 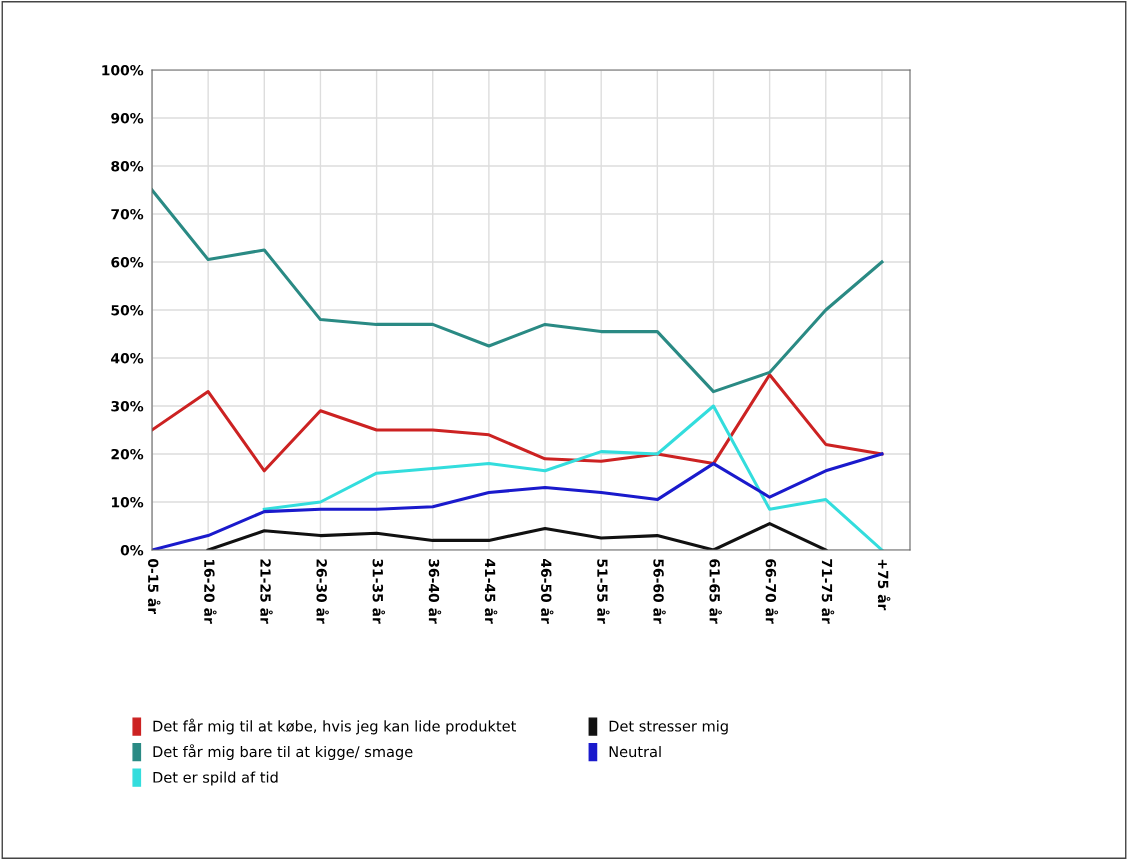 What do you see at coordinates (547, 591) in the screenshot?
I see `x-tick-label: 46-50 år` at bounding box center [547, 591].